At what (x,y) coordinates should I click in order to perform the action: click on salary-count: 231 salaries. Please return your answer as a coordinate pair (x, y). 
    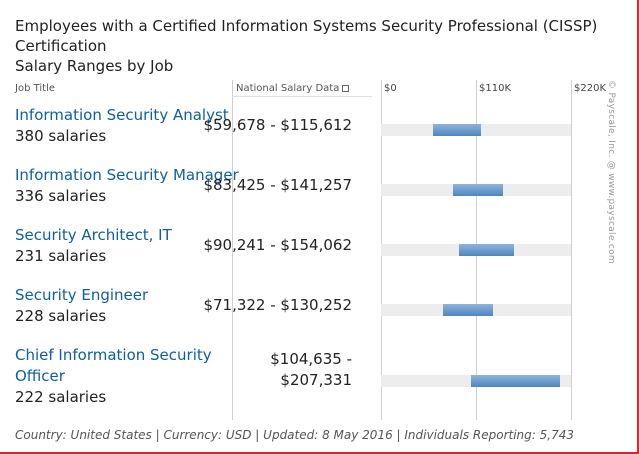
    Looking at the image, I should click on (61, 256).